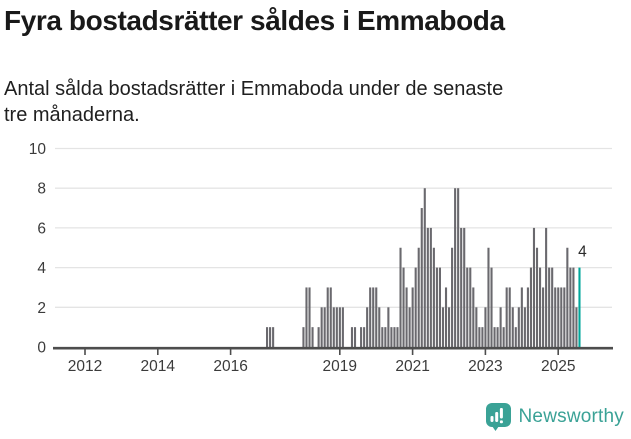 The width and height of the screenshot is (631, 439). I want to click on x-tick-label: 2014, so click(158, 366).